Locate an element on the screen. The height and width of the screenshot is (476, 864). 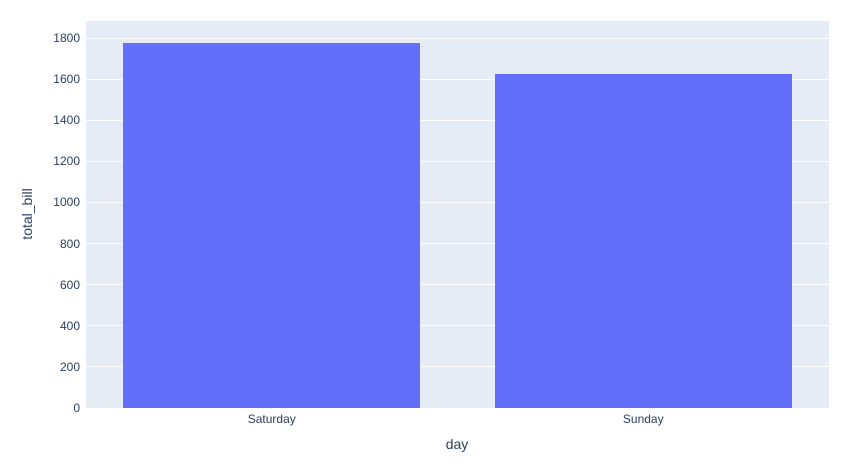
y-tick-label: 200 is located at coordinates (69, 366).